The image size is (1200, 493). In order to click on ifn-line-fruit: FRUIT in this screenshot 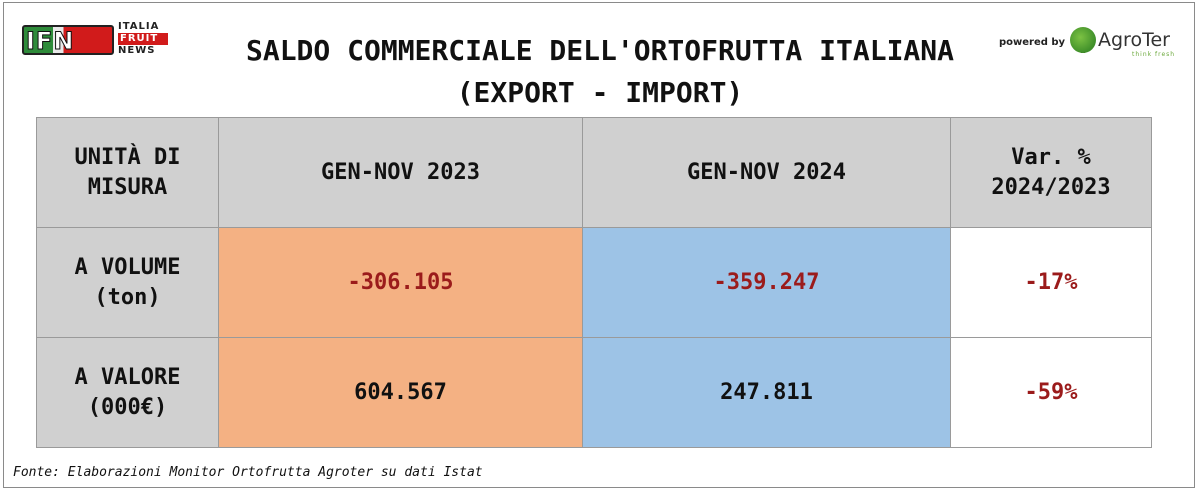, I will do `click(143, 39)`.